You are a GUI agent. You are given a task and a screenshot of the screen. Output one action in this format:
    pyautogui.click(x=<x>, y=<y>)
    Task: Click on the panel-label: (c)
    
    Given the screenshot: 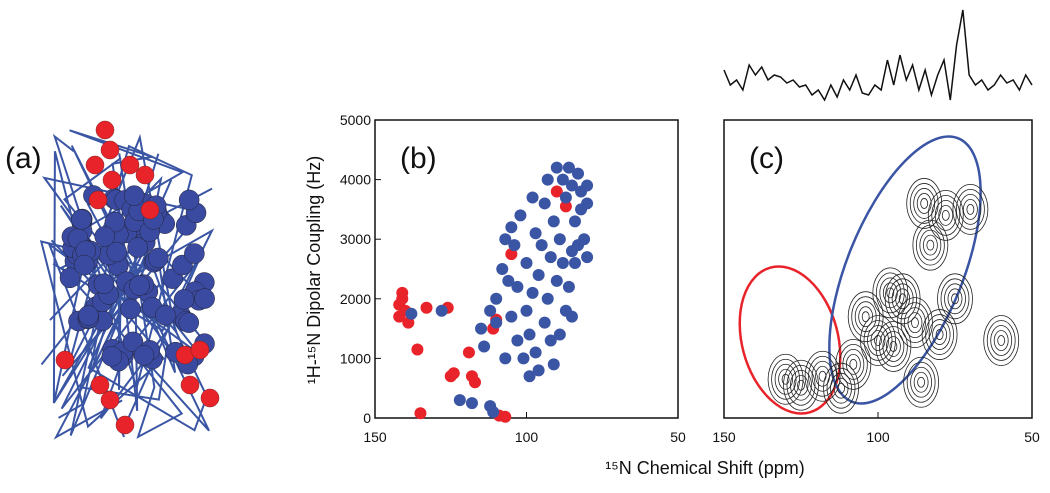 What is the action you would take?
    pyautogui.click(x=766, y=158)
    